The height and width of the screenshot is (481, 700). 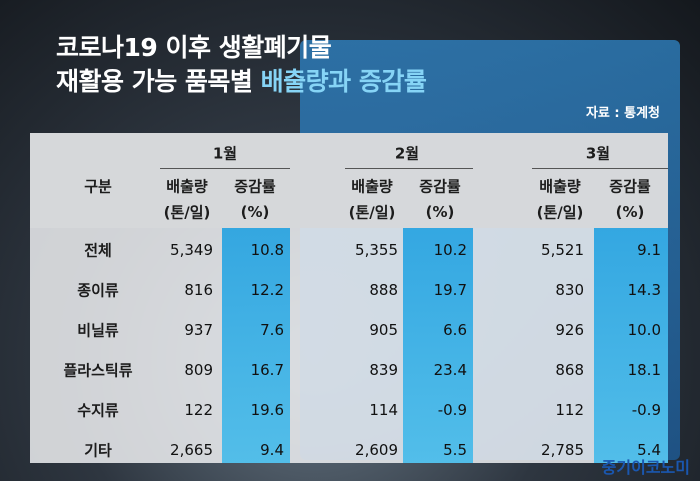 What do you see at coordinates (450, 290) in the screenshot?
I see `cell: 19.7` at bounding box center [450, 290].